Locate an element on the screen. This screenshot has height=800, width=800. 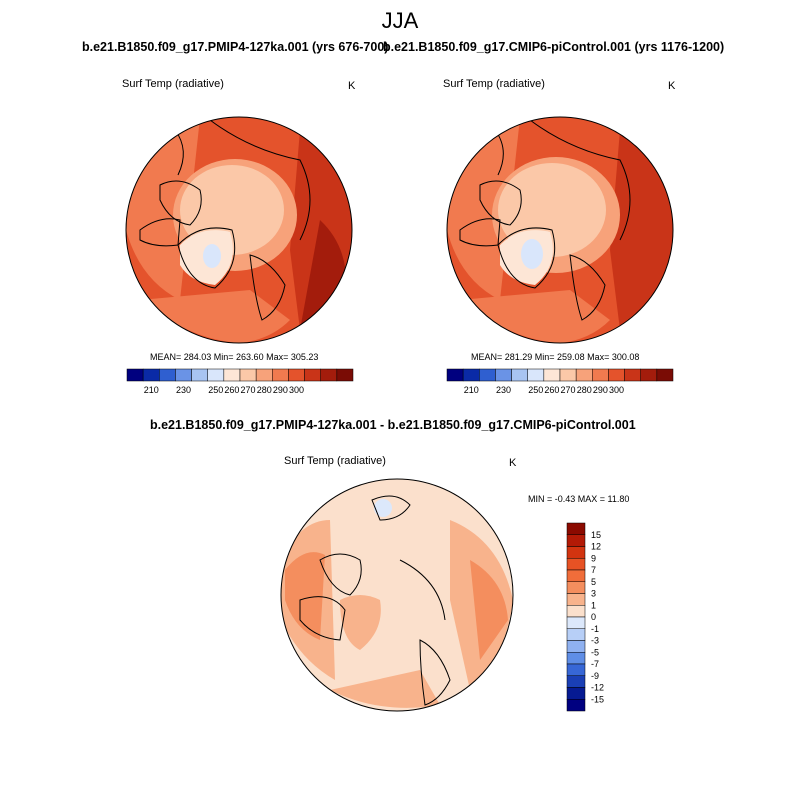
left-colorbar-tick-label: 300 is located at coordinates (296, 390).